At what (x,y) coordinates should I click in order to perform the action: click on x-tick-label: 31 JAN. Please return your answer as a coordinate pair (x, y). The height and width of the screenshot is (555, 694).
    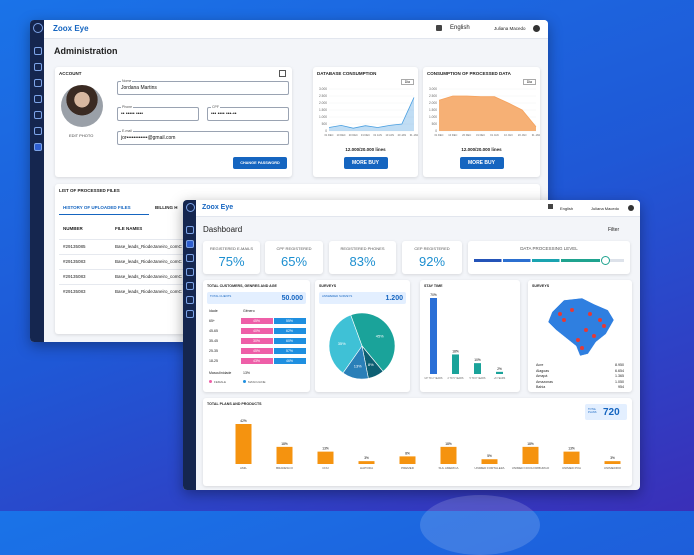
    Looking at the image, I should click on (536, 135).